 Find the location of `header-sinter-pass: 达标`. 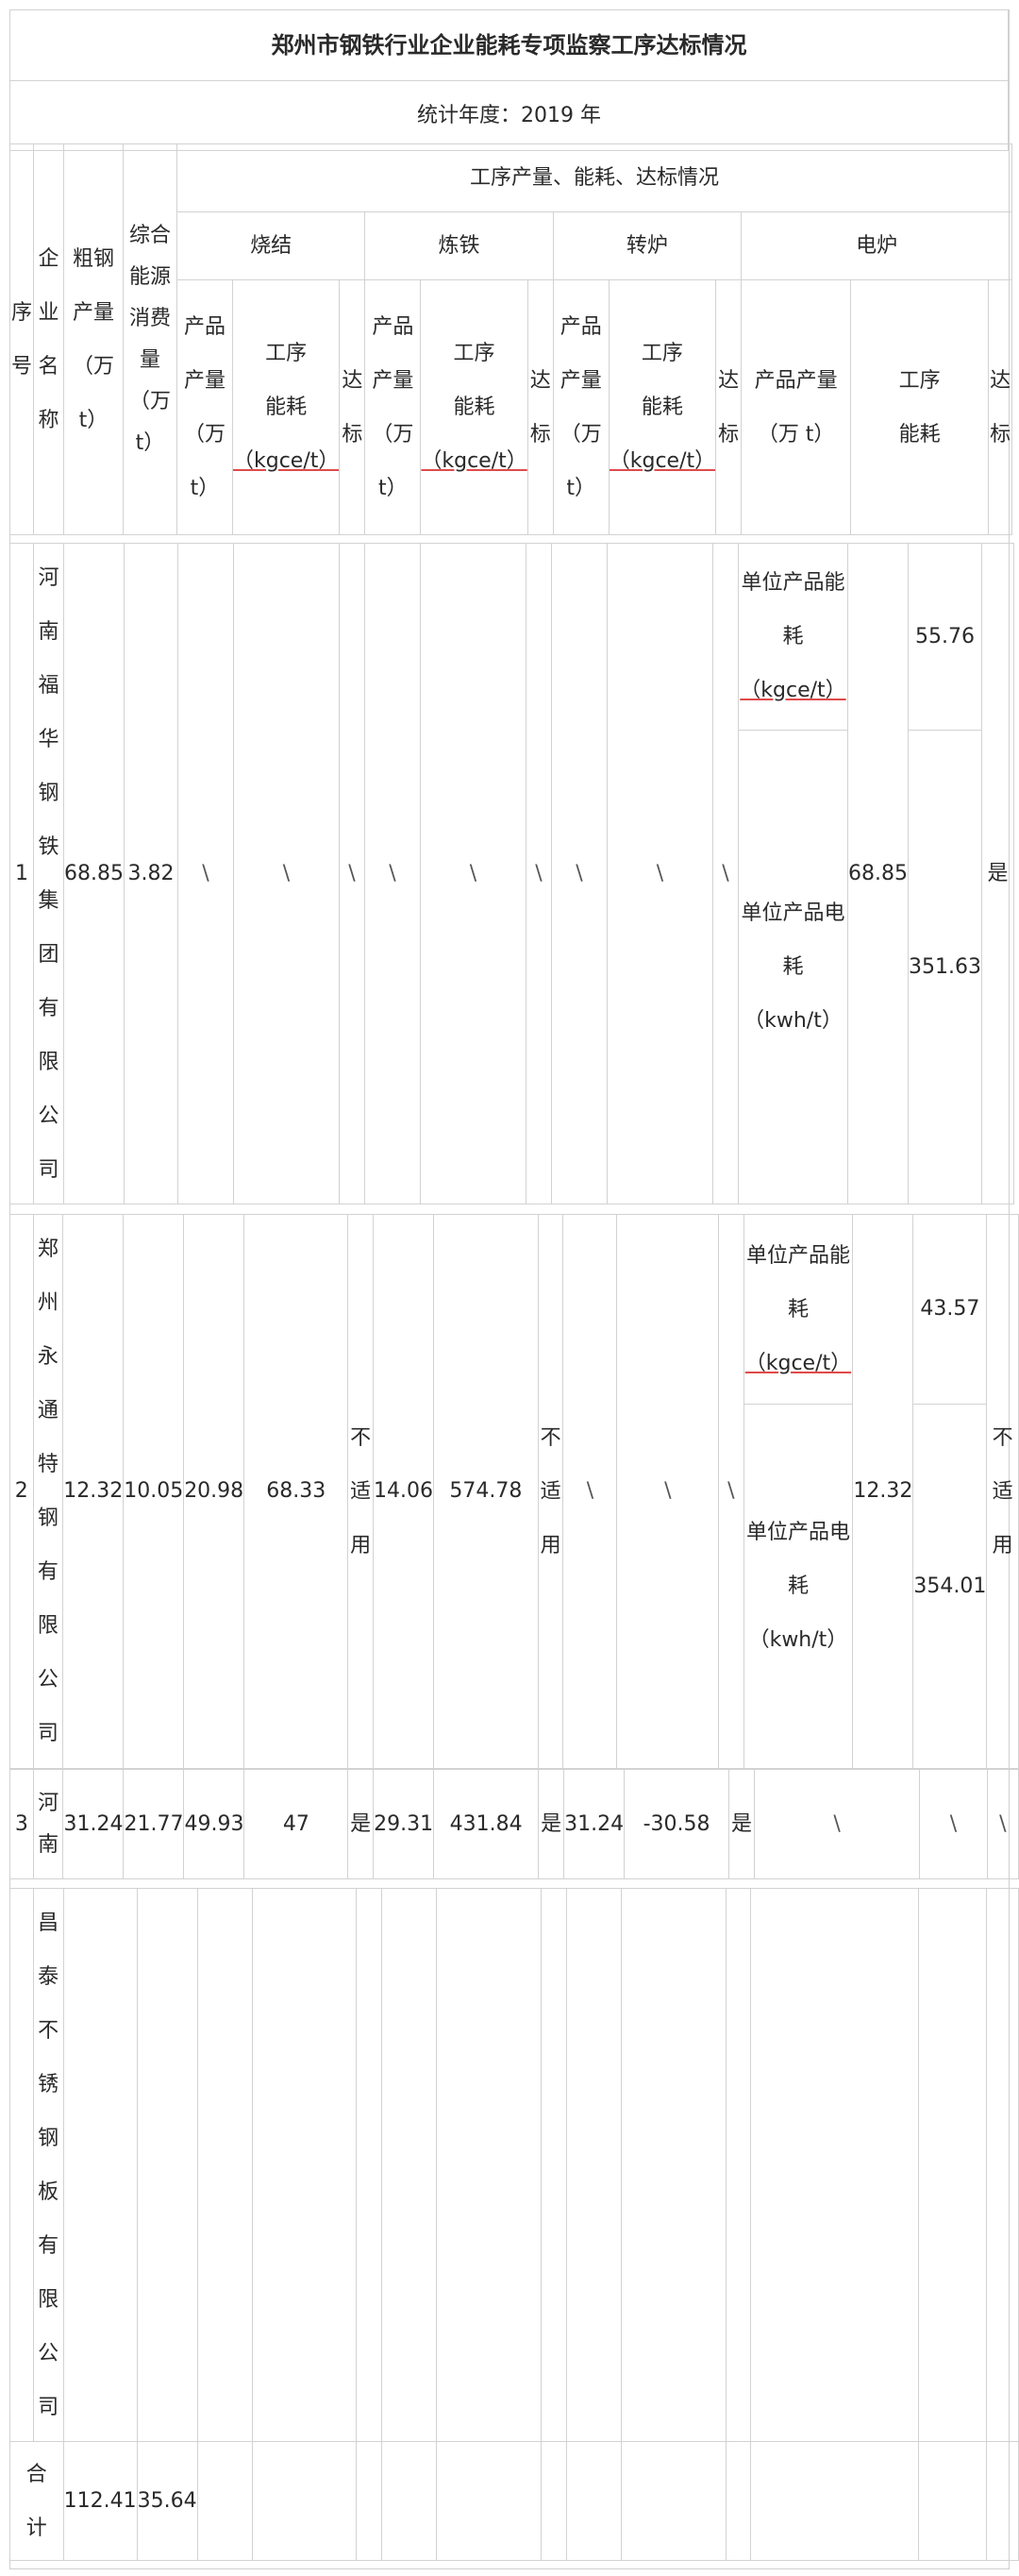

header-sinter-pass: 达标 is located at coordinates (352, 407).